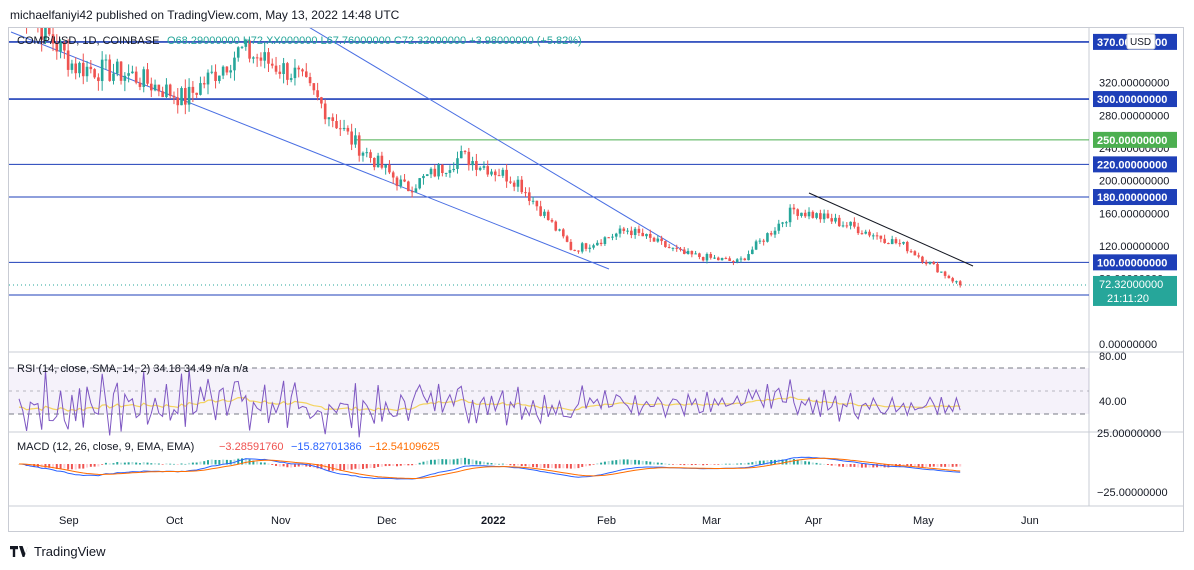  I want to click on channel-upper-trendline, so click(498, 141).